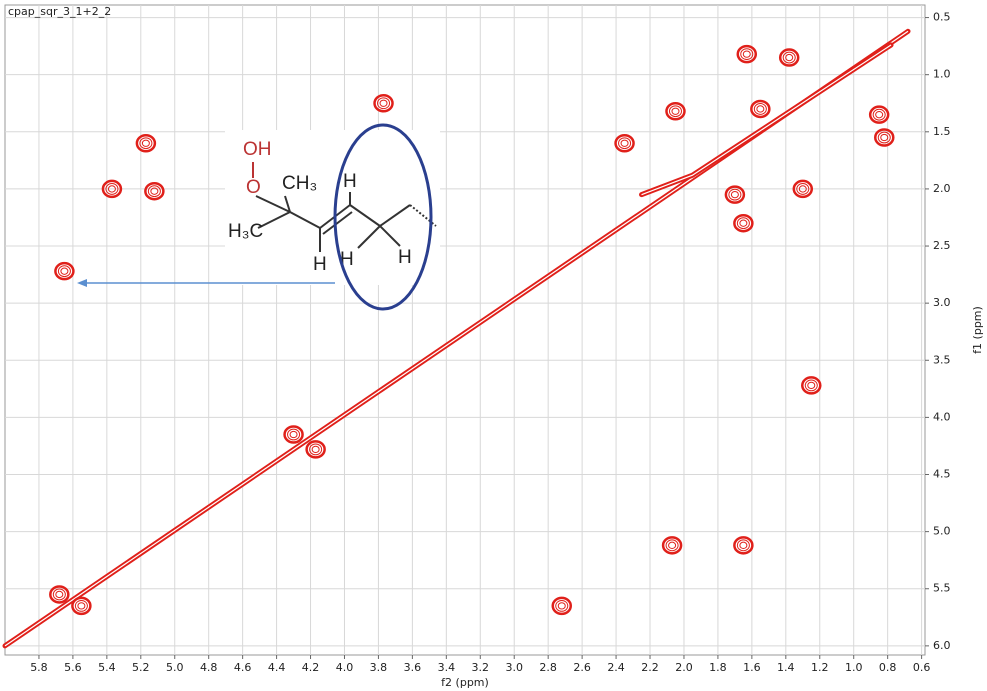 Image resolution: width=987 pixels, height=691 pixels. What do you see at coordinates (888, 667) in the screenshot?
I see `x-tick-label: 0.8` at bounding box center [888, 667].